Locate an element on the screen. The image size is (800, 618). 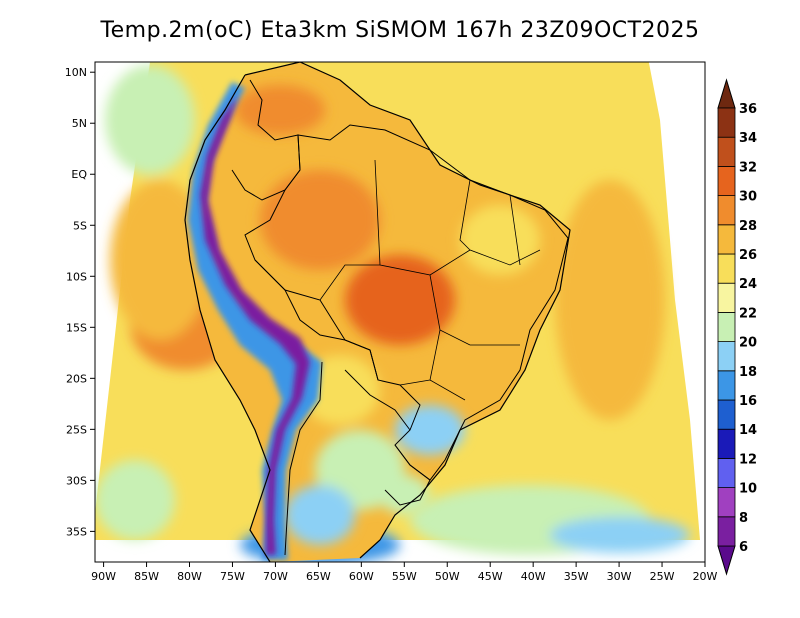
lat-label: 10S is located at coordinates (76, 276).